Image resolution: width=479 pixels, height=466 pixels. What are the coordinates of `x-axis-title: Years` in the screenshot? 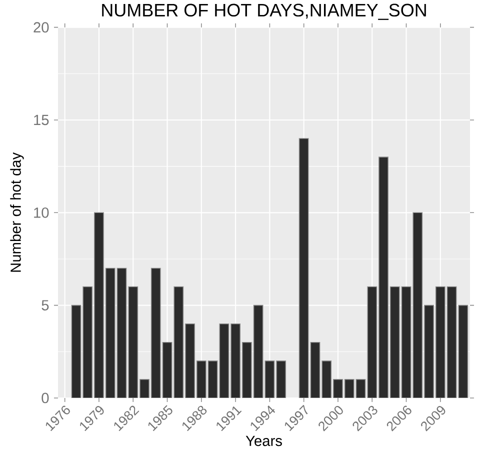 It's located at (264, 441).